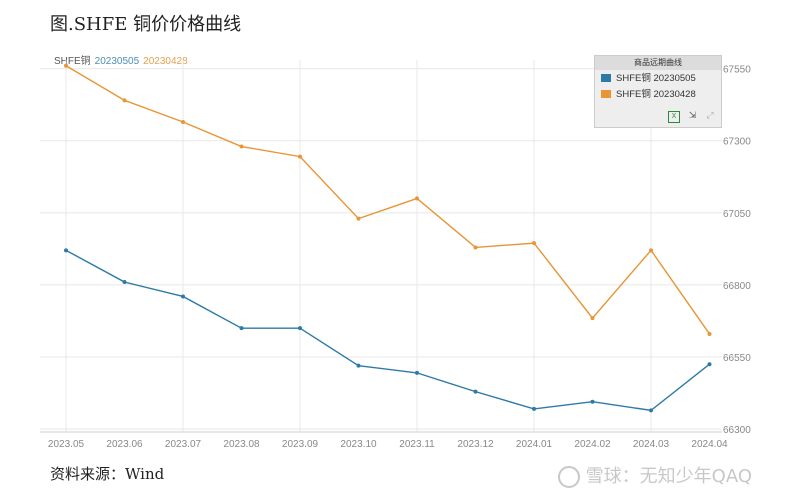  What do you see at coordinates (568, 477) in the screenshot?
I see `snowball-logo-icon` at bounding box center [568, 477].